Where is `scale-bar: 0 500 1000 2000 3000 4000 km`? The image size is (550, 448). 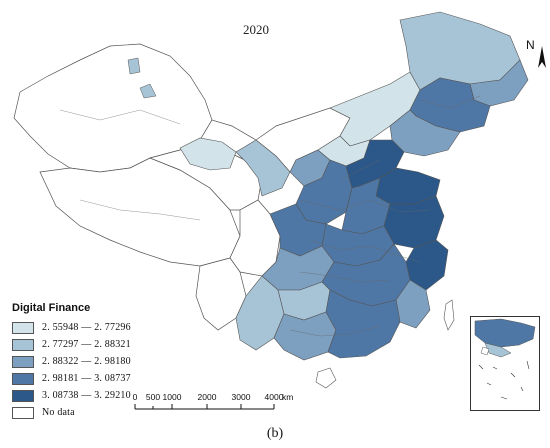
scale-bar: 0 500 1000 2000 3000 4000 km is located at coordinates (230, 403).